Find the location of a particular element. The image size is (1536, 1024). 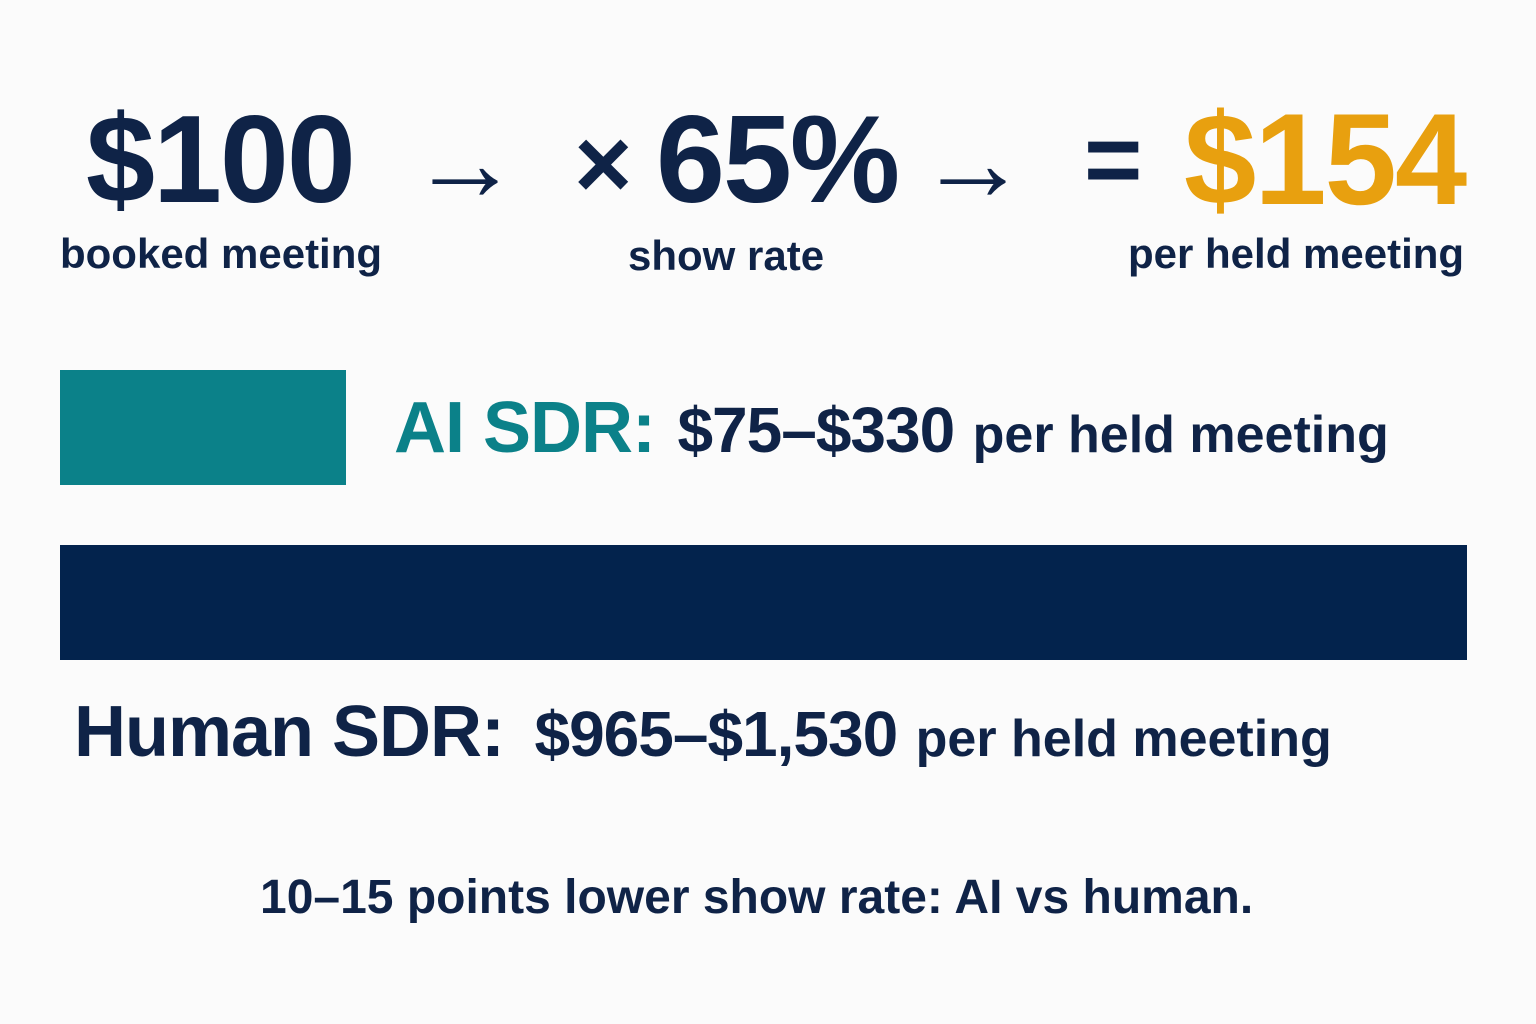

ai-sdr-bar is located at coordinates (203, 427).